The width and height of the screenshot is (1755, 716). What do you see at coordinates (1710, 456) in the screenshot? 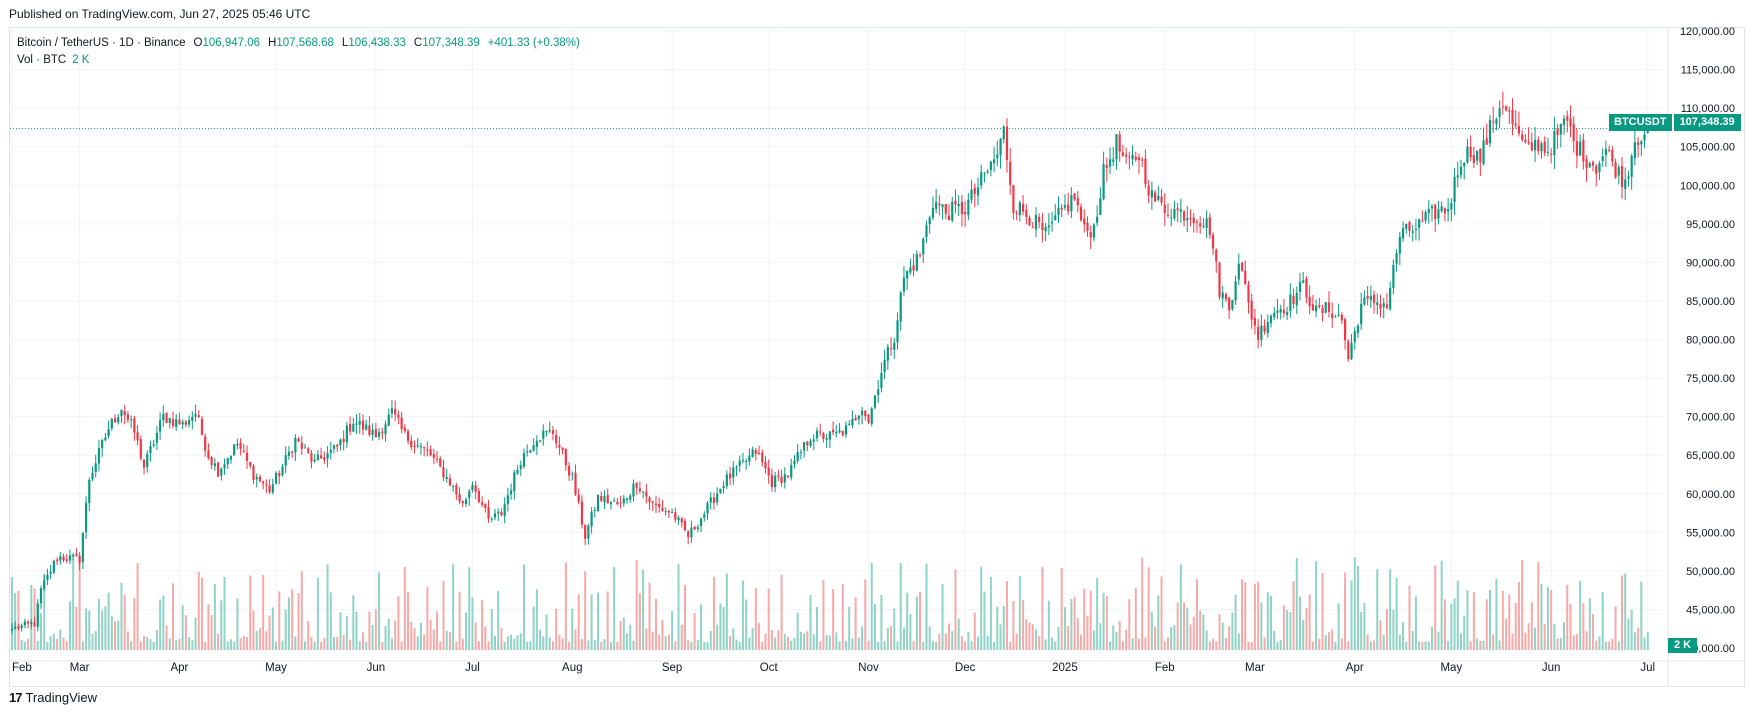
I see `y-tick-label: 65,000.00` at bounding box center [1710, 456].